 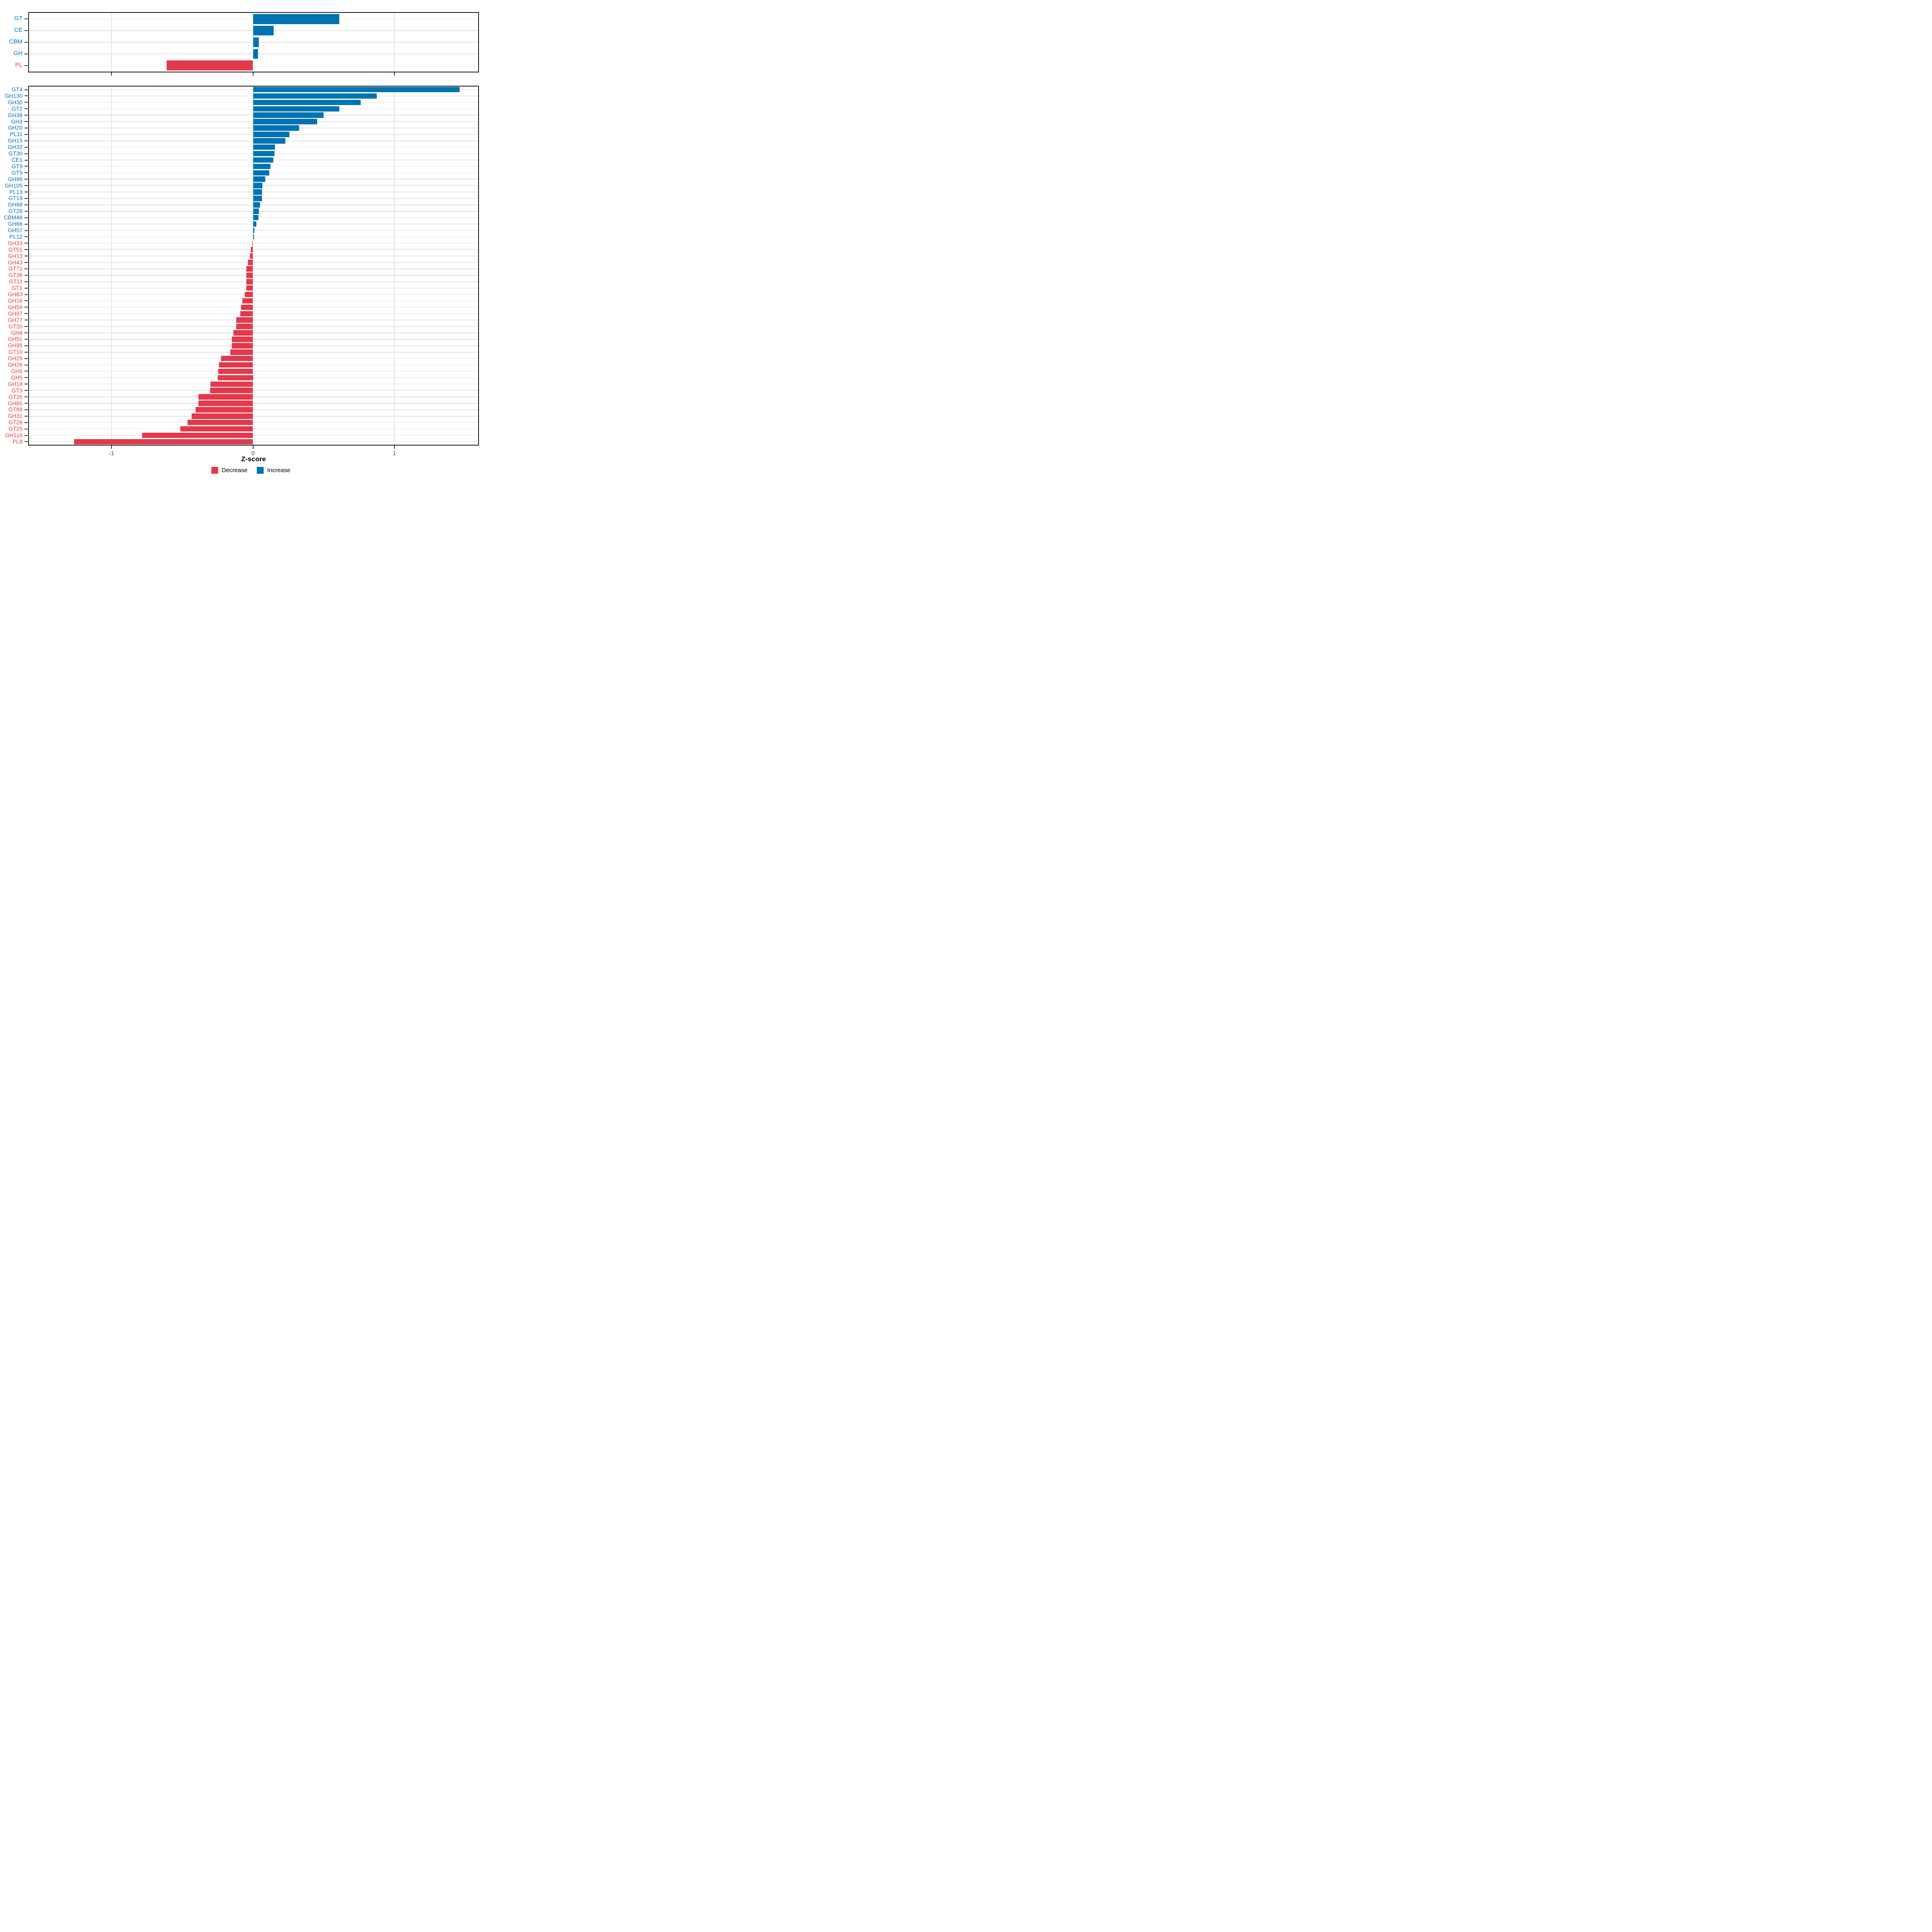 What do you see at coordinates (237, 358) in the screenshot?
I see `bar-GH29` at bounding box center [237, 358].